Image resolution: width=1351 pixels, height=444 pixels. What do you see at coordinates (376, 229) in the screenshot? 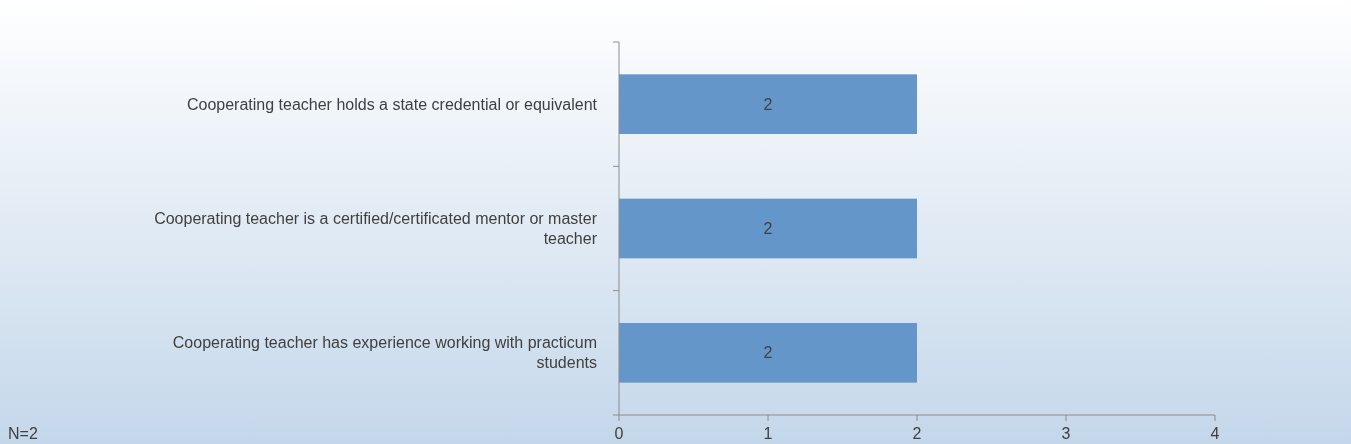
I see `y-tick-label: Cooperating teacher is a certified/certificated mentor or master teacher` at bounding box center [376, 229].